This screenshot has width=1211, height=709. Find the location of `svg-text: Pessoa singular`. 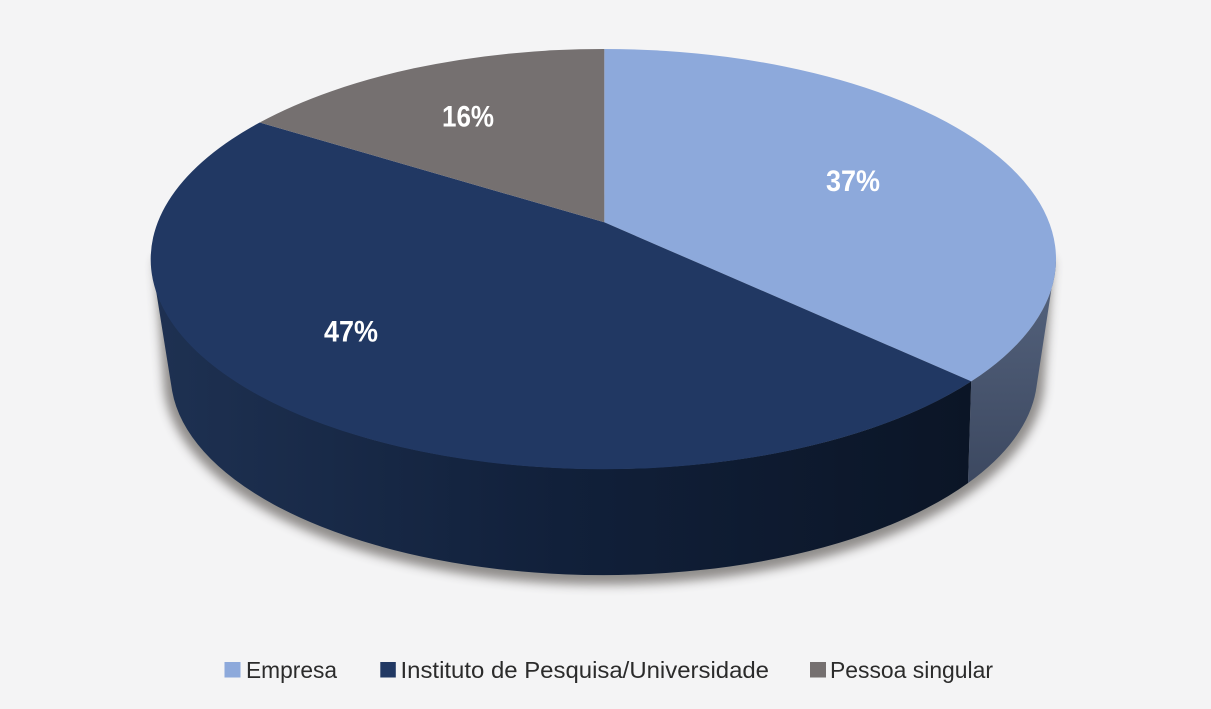

svg-text: Pessoa singular is located at coordinates (911, 670).